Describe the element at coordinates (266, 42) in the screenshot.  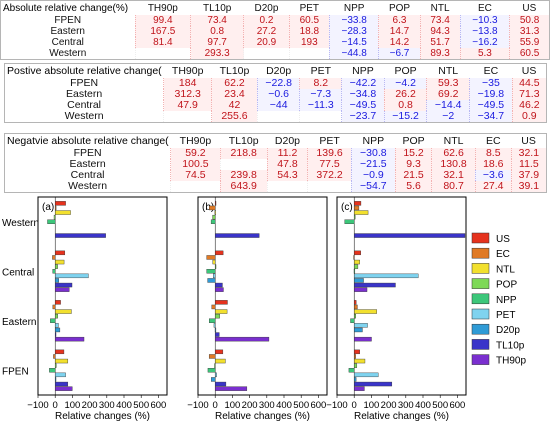
I see `table-cell: 20.9` at that location.